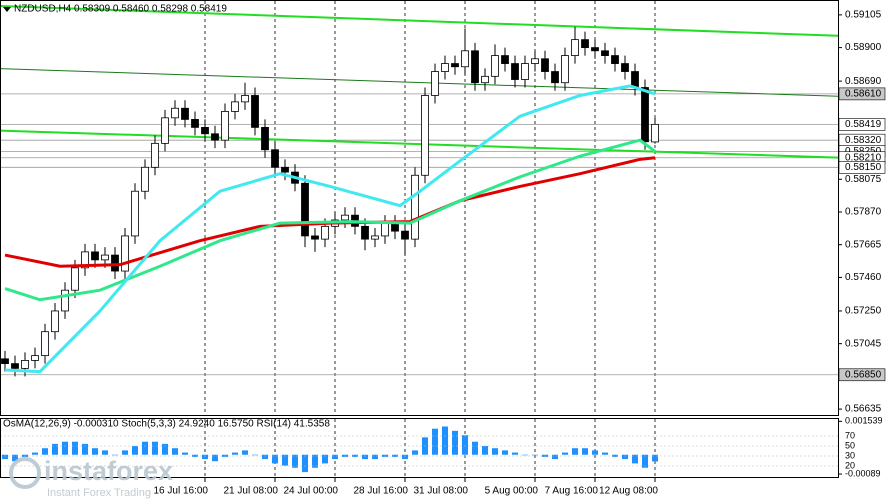 Image resolution: width=886 pixels, height=501 pixels. Describe the element at coordinates (863, 81) in the screenshot. I see `y-tick-label: 0.58690` at that location.